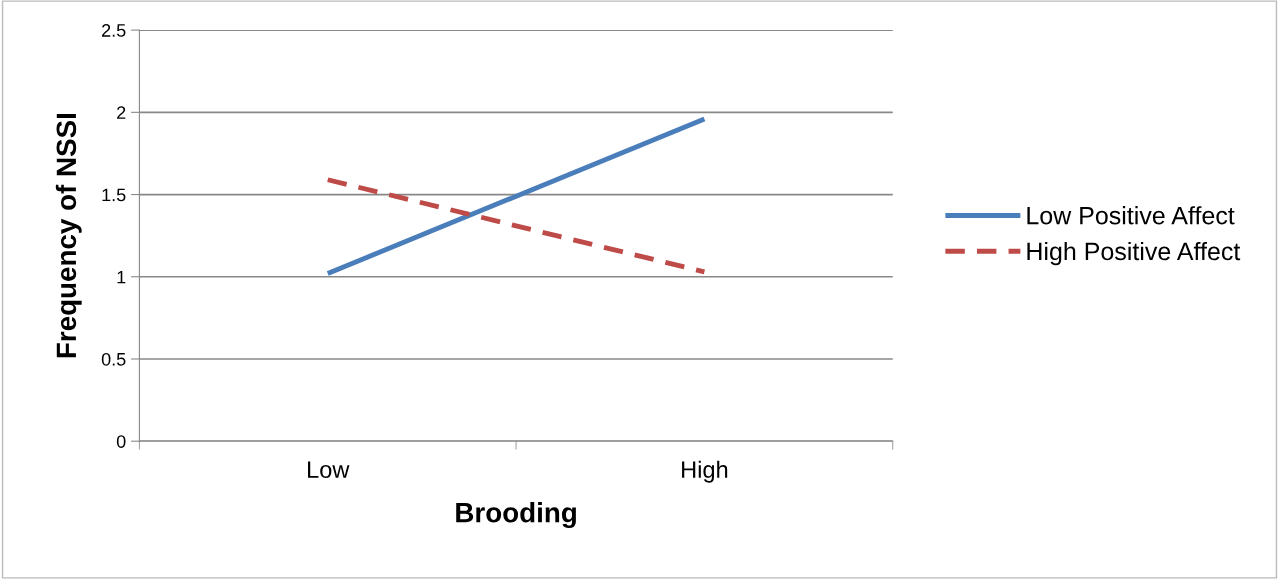 The height and width of the screenshot is (579, 1279). What do you see at coordinates (516, 515) in the screenshot?
I see `x-axis-title: Brooding` at bounding box center [516, 515].